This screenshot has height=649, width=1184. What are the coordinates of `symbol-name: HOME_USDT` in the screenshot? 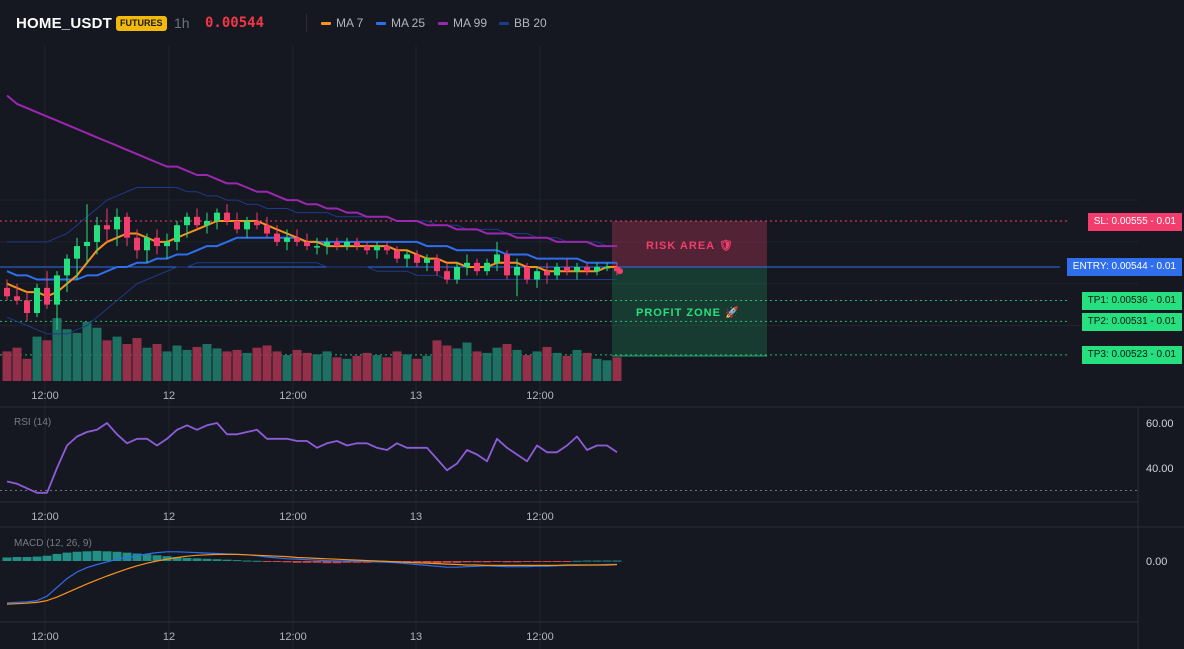 It's located at (64, 23).